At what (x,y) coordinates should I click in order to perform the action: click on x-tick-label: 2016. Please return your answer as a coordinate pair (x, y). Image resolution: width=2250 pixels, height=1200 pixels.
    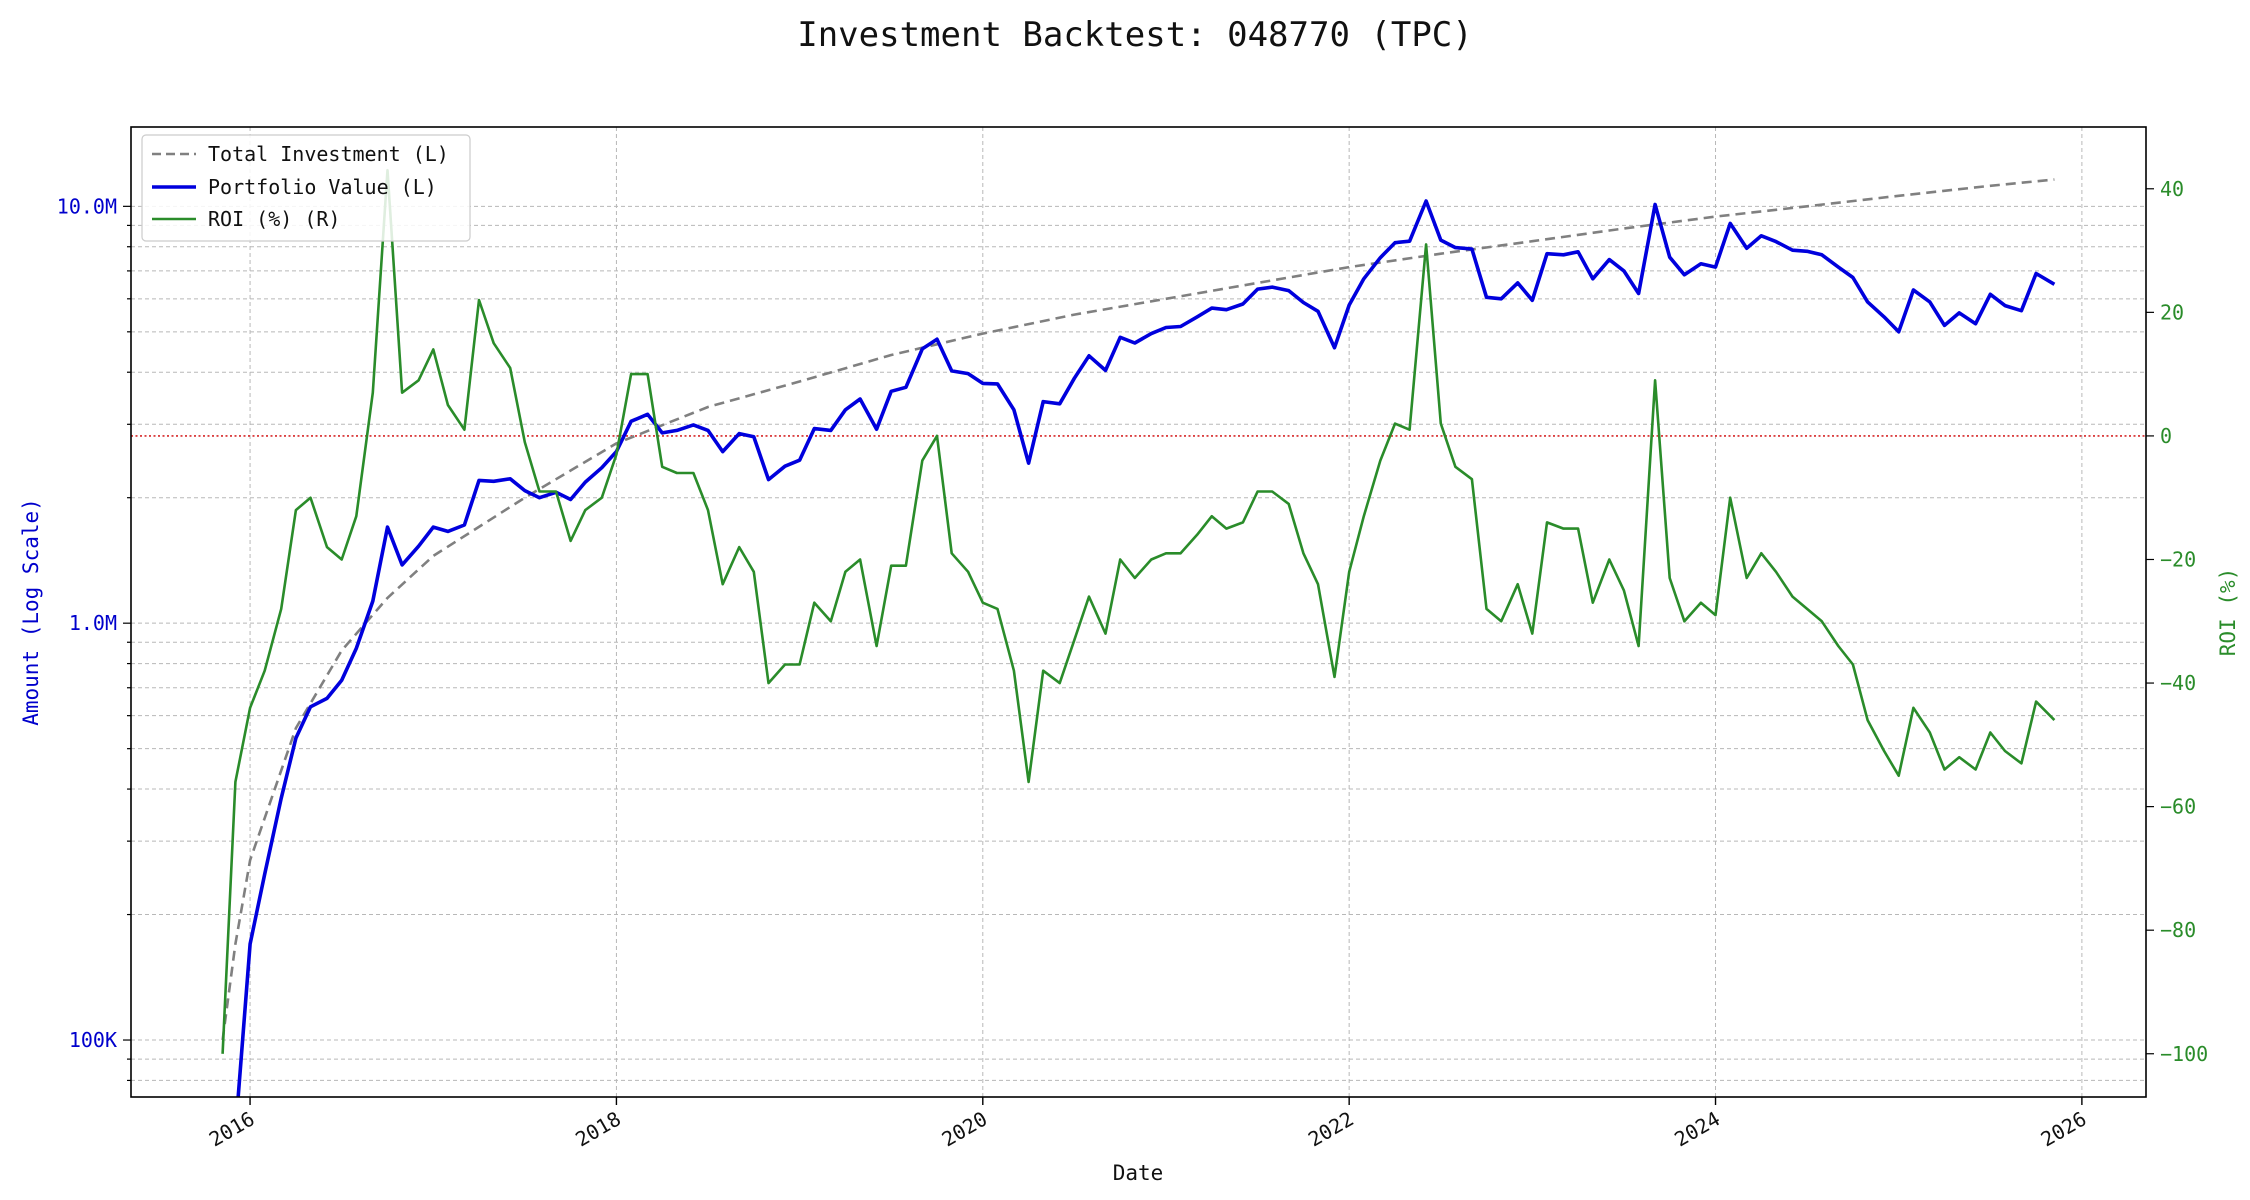
    Looking at the image, I should click on (232, 1129).